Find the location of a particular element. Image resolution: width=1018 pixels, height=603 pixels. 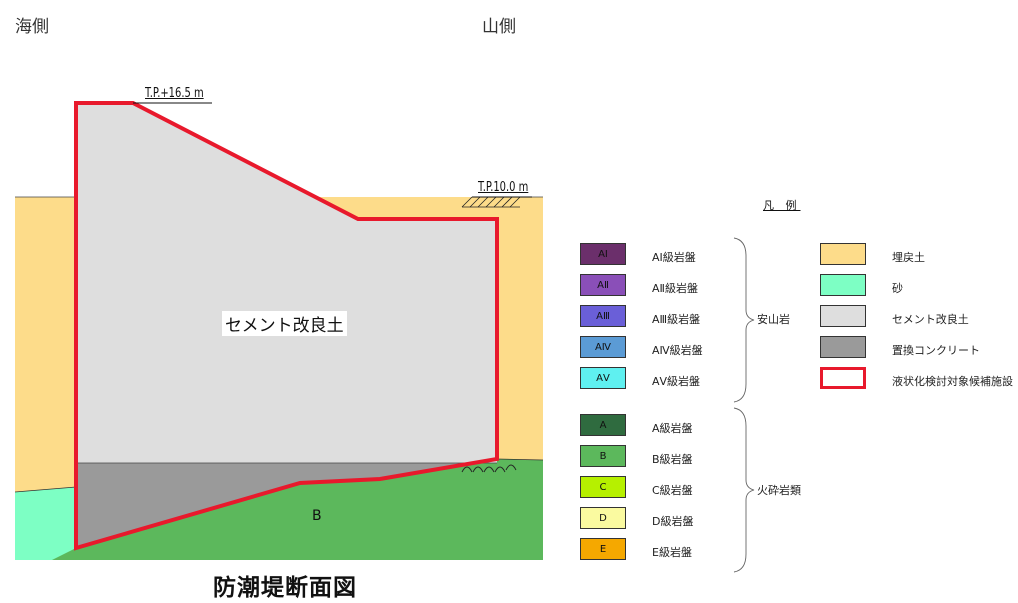

elevation-top-label: T.P.+16.5 m is located at coordinates (174, 93).